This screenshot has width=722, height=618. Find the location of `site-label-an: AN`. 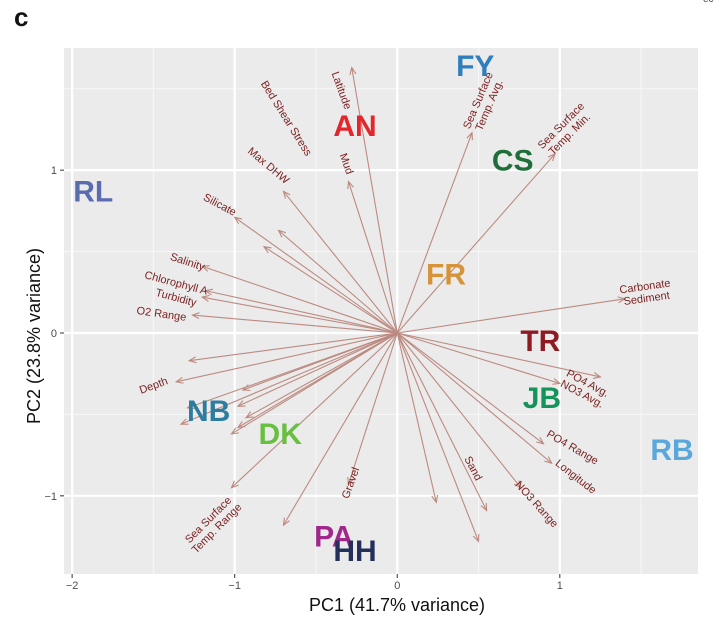

site-label-an: AN is located at coordinates (354, 126).